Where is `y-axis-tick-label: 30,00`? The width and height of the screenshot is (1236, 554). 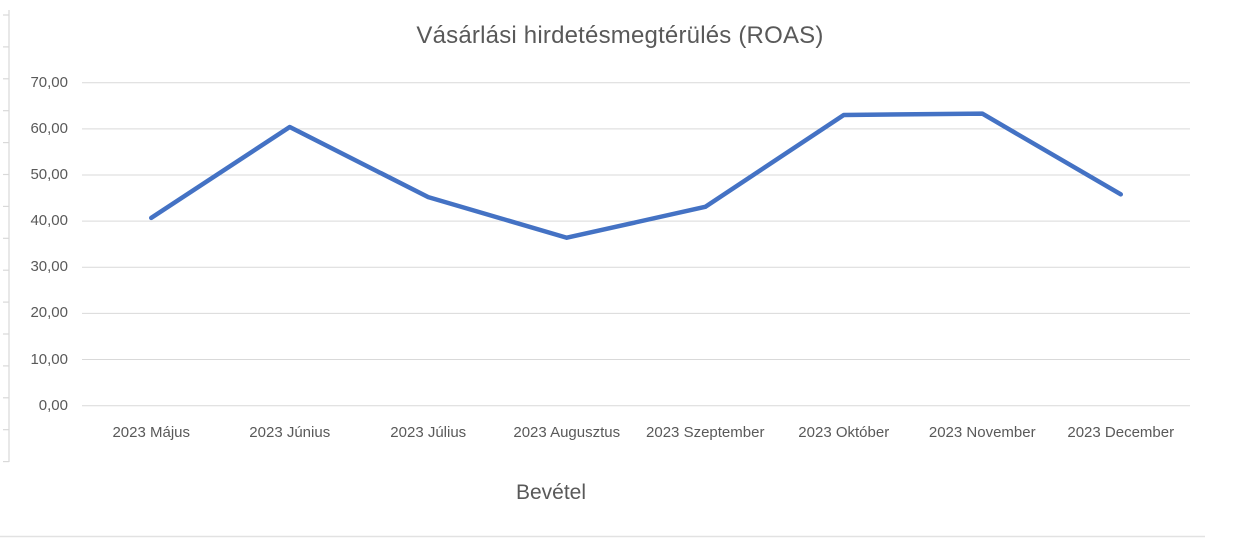
y-axis-tick-label: 30,00 is located at coordinates (49, 267).